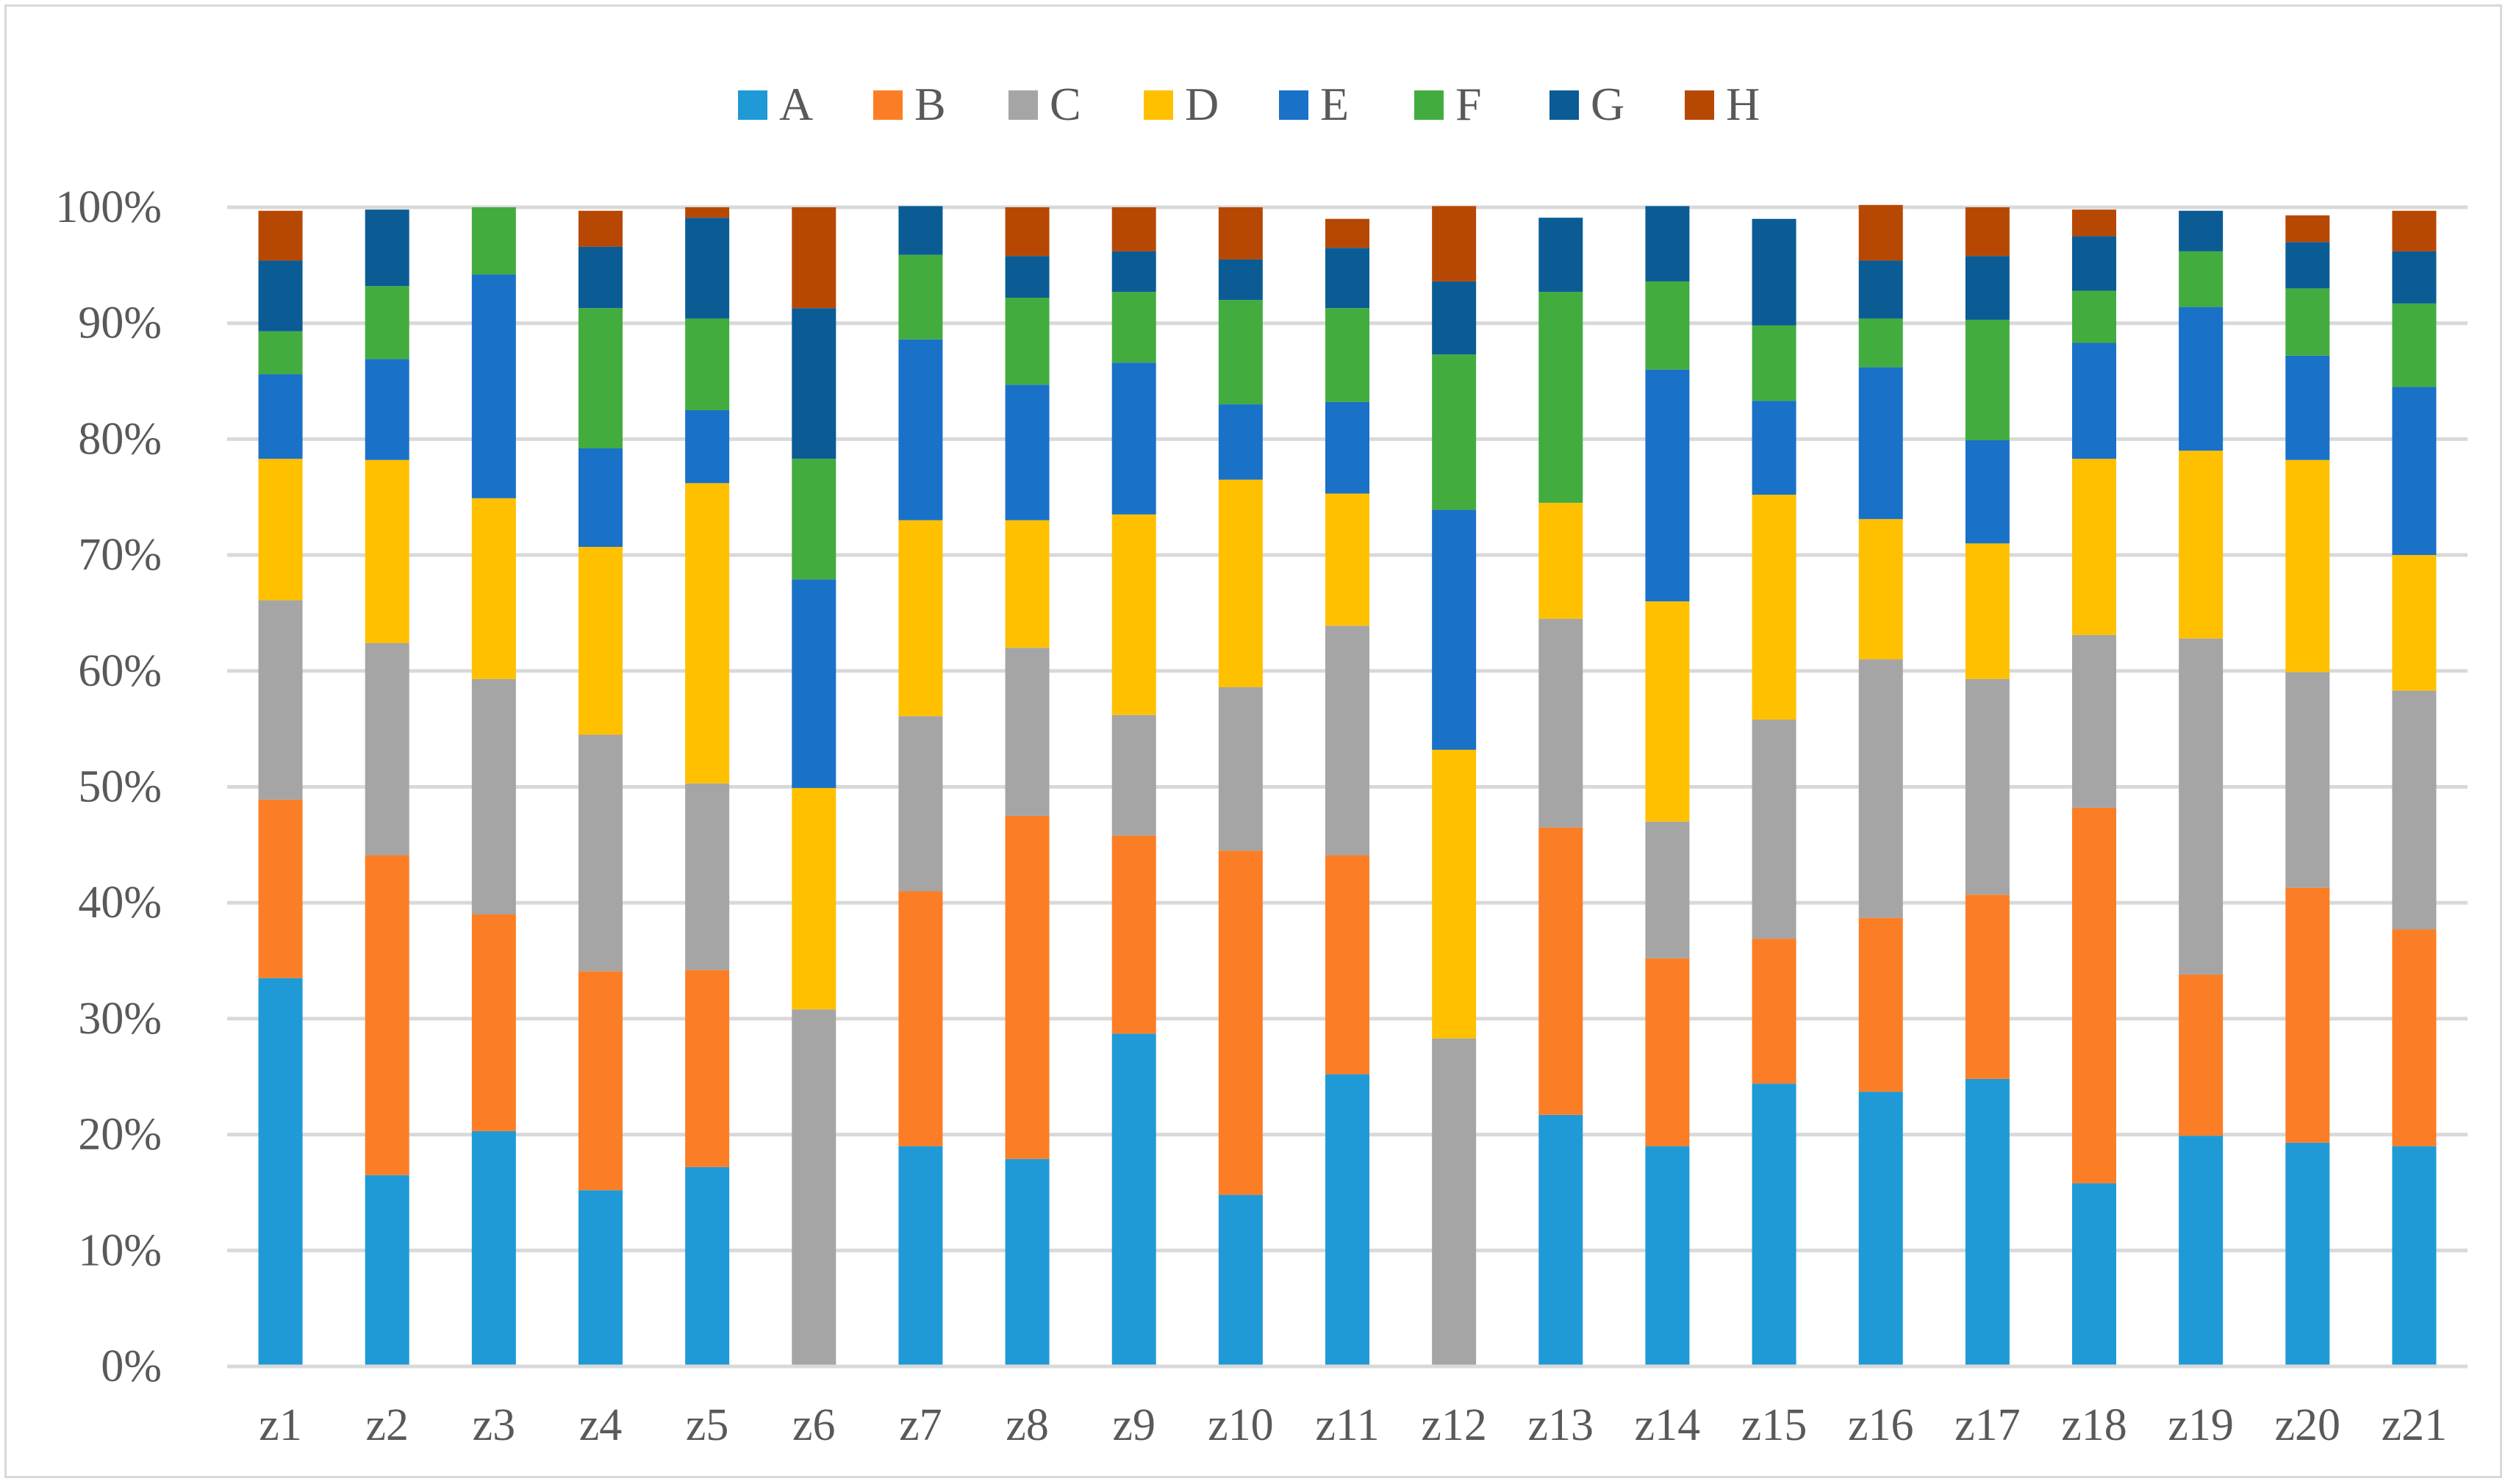  Describe the element at coordinates (1880, 444) in the screenshot. I see `bar-segment-z16-E` at that location.